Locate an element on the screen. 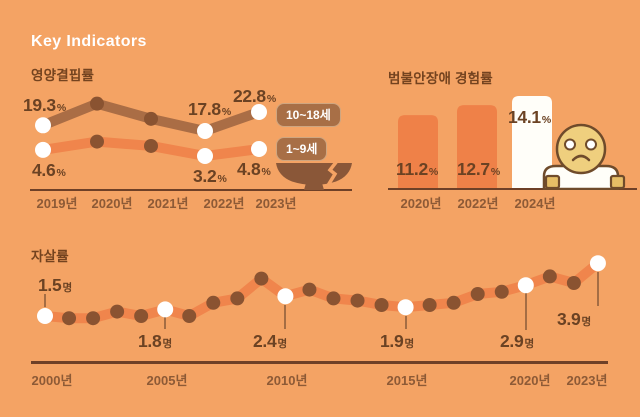 The image size is (640, 417). value-label-1-9-2023: 4.8% is located at coordinates (254, 169).